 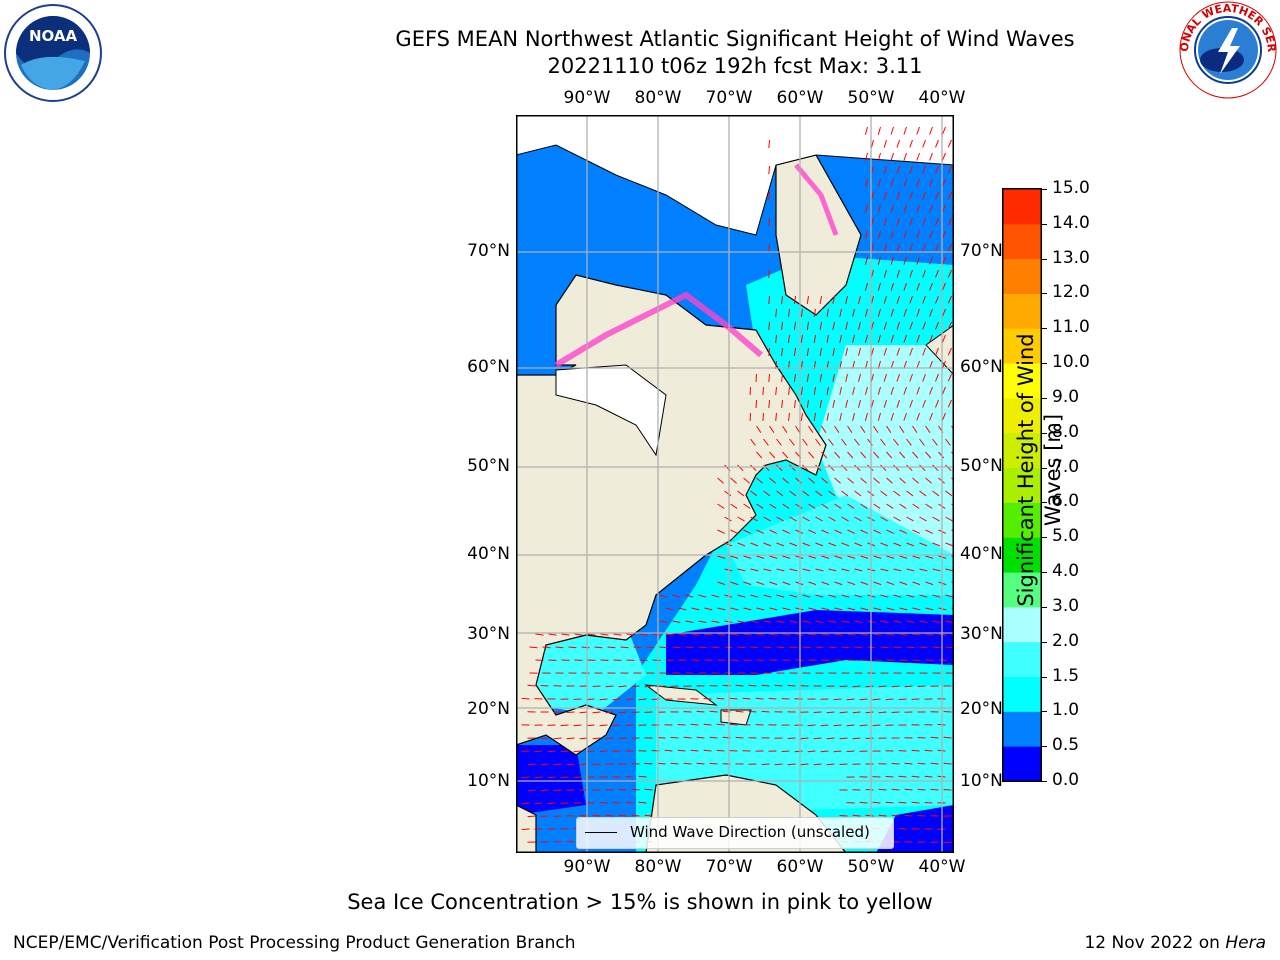 What do you see at coordinates (871, 867) in the screenshot?
I see `lon-label-bottom: 50°W` at bounding box center [871, 867].